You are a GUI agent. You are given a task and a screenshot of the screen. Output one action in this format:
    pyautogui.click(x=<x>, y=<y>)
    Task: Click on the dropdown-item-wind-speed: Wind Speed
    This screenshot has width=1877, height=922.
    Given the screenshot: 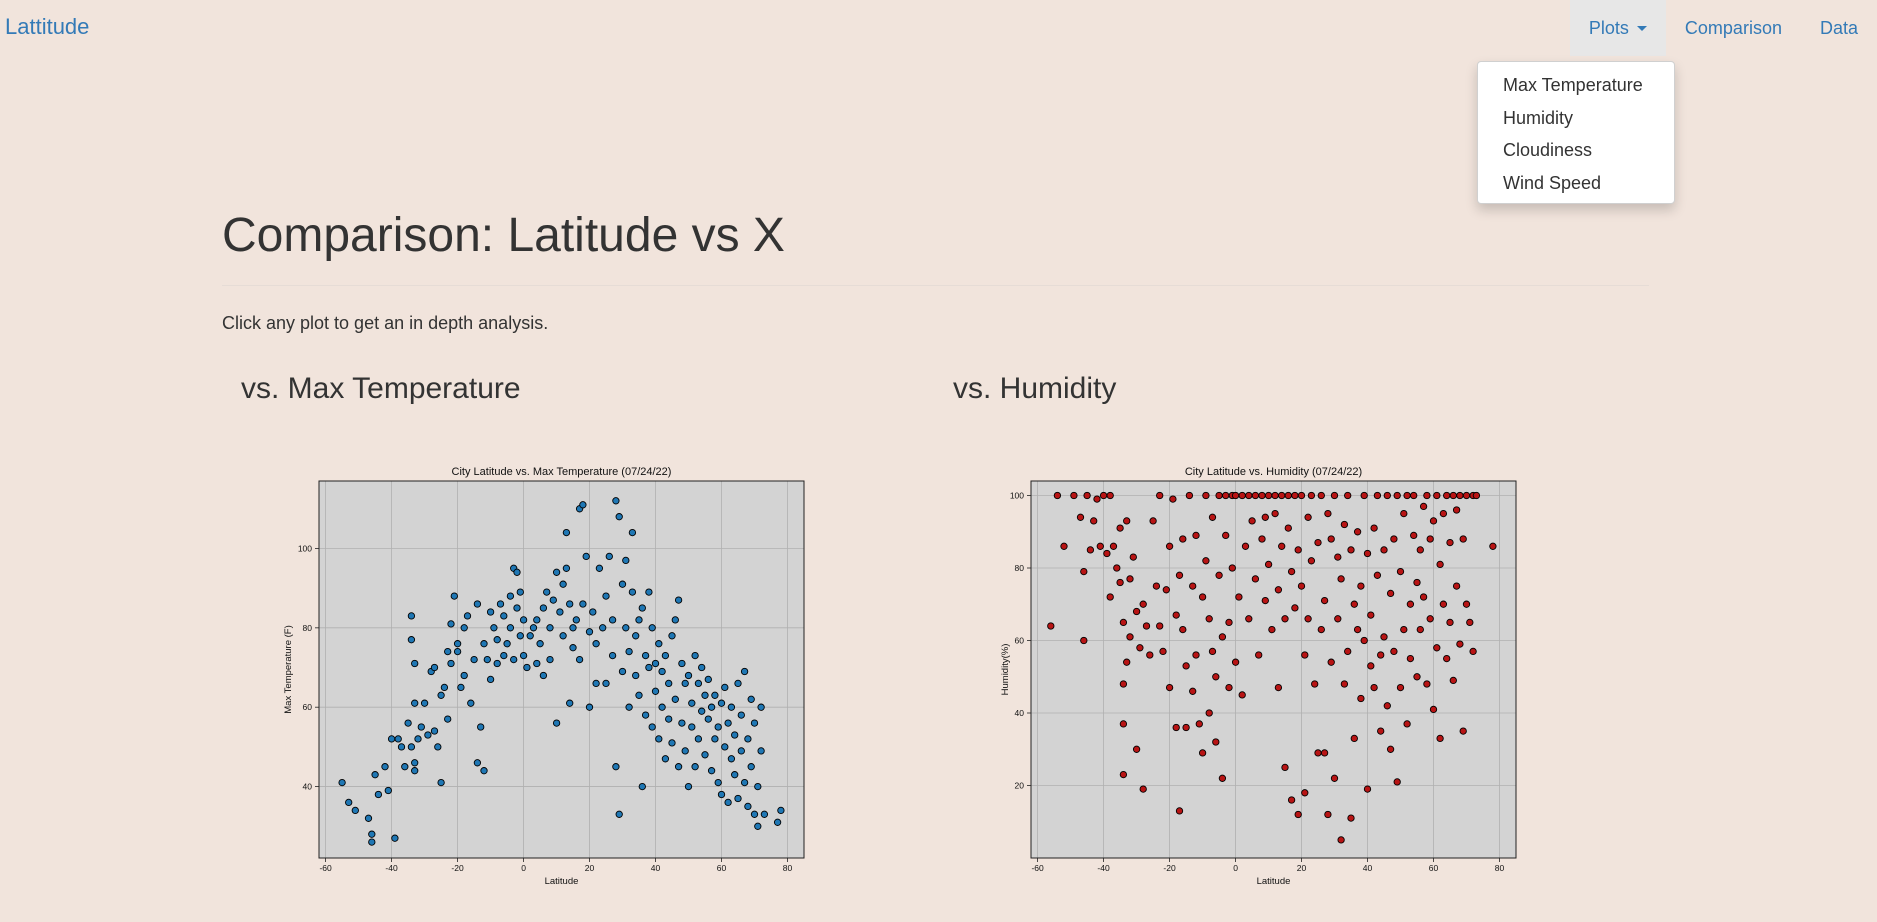 What is the action you would take?
    pyautogui.click(x=1552, y=182)
    